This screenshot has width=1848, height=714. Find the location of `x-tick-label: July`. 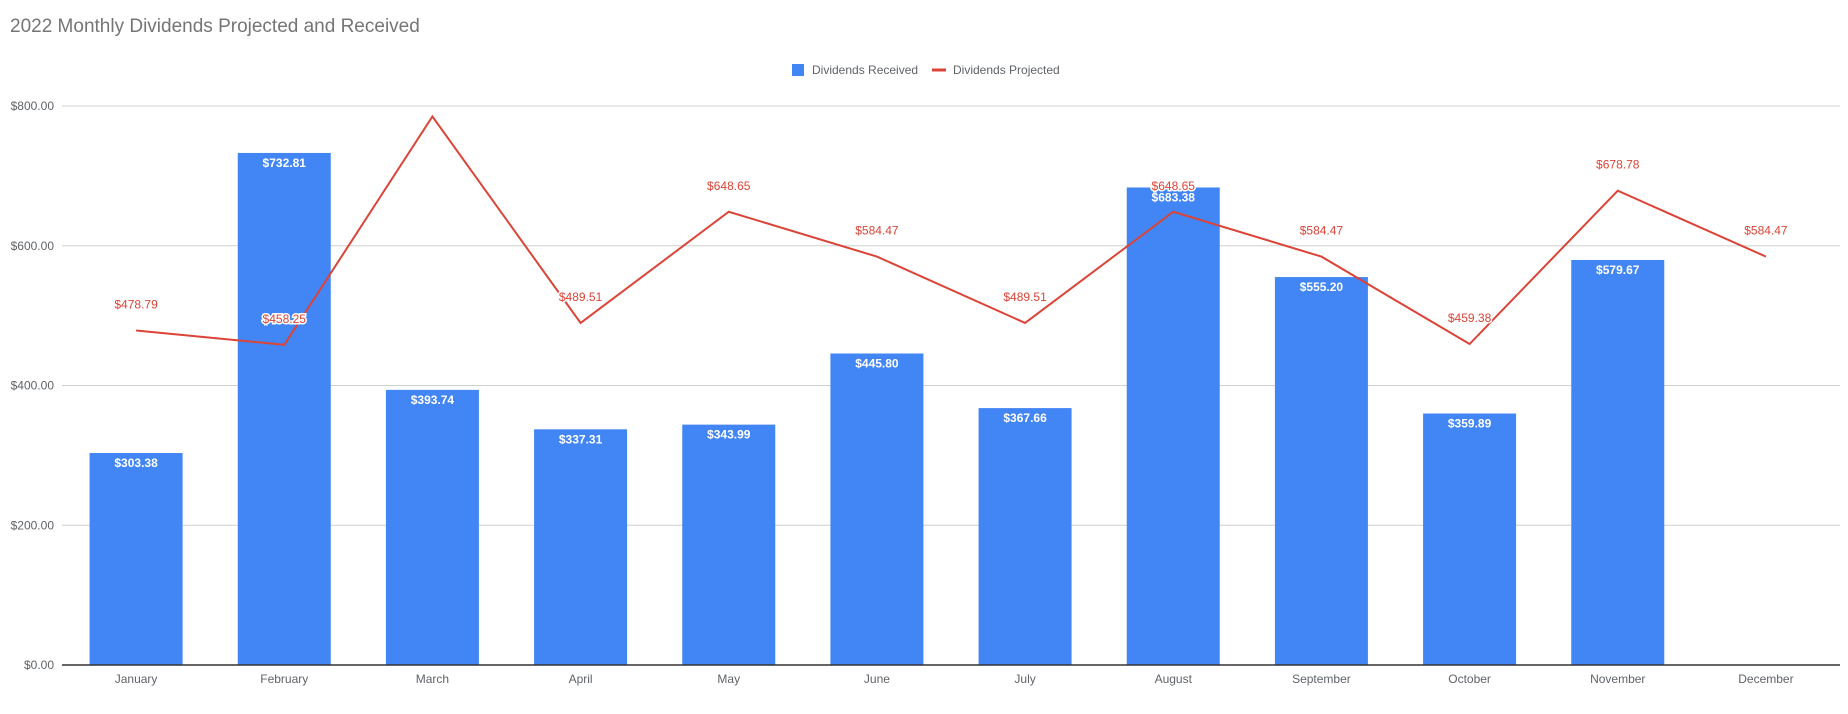

x-tick-label: July is located at coordinates (1024, 679).